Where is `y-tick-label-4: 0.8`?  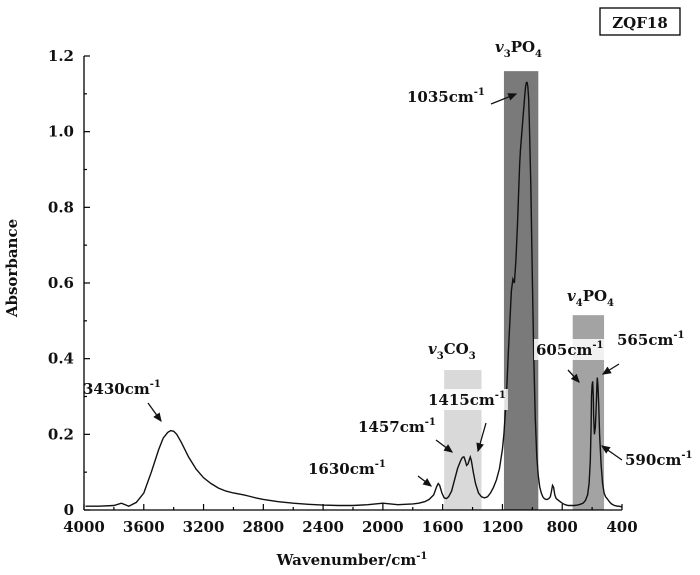 y-tick-label-4: 0.8 is located at coordinates (61, 207).